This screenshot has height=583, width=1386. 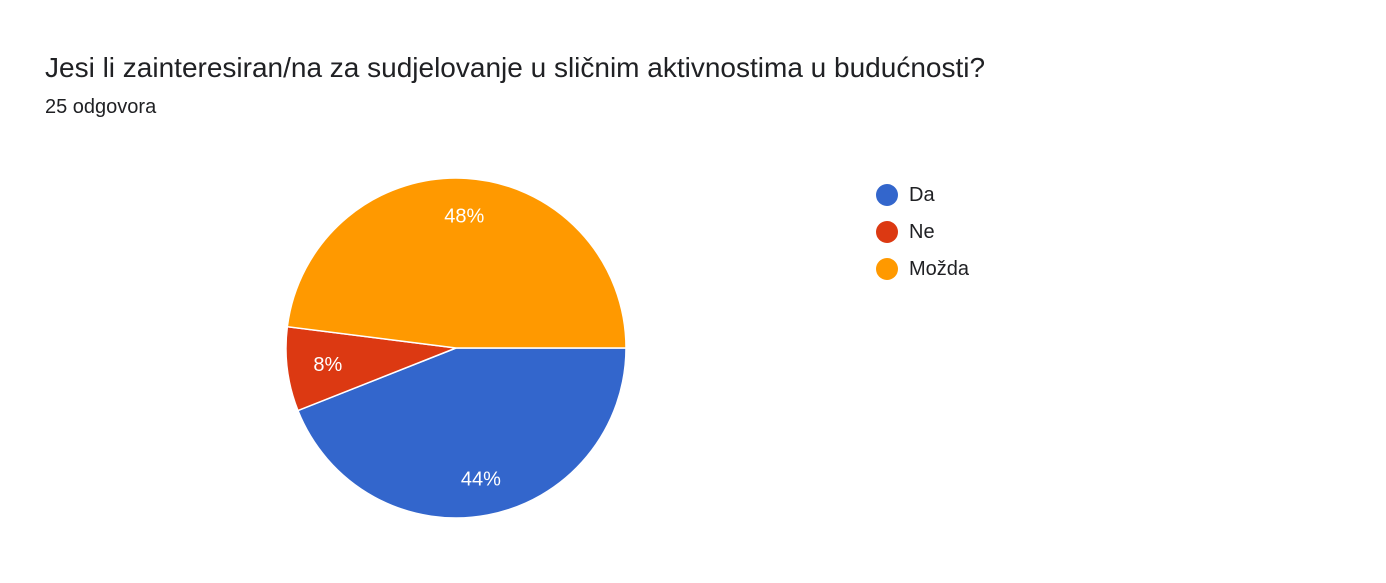 I want to click on response-count: 25 odgovora, so click(x=101, y=107).